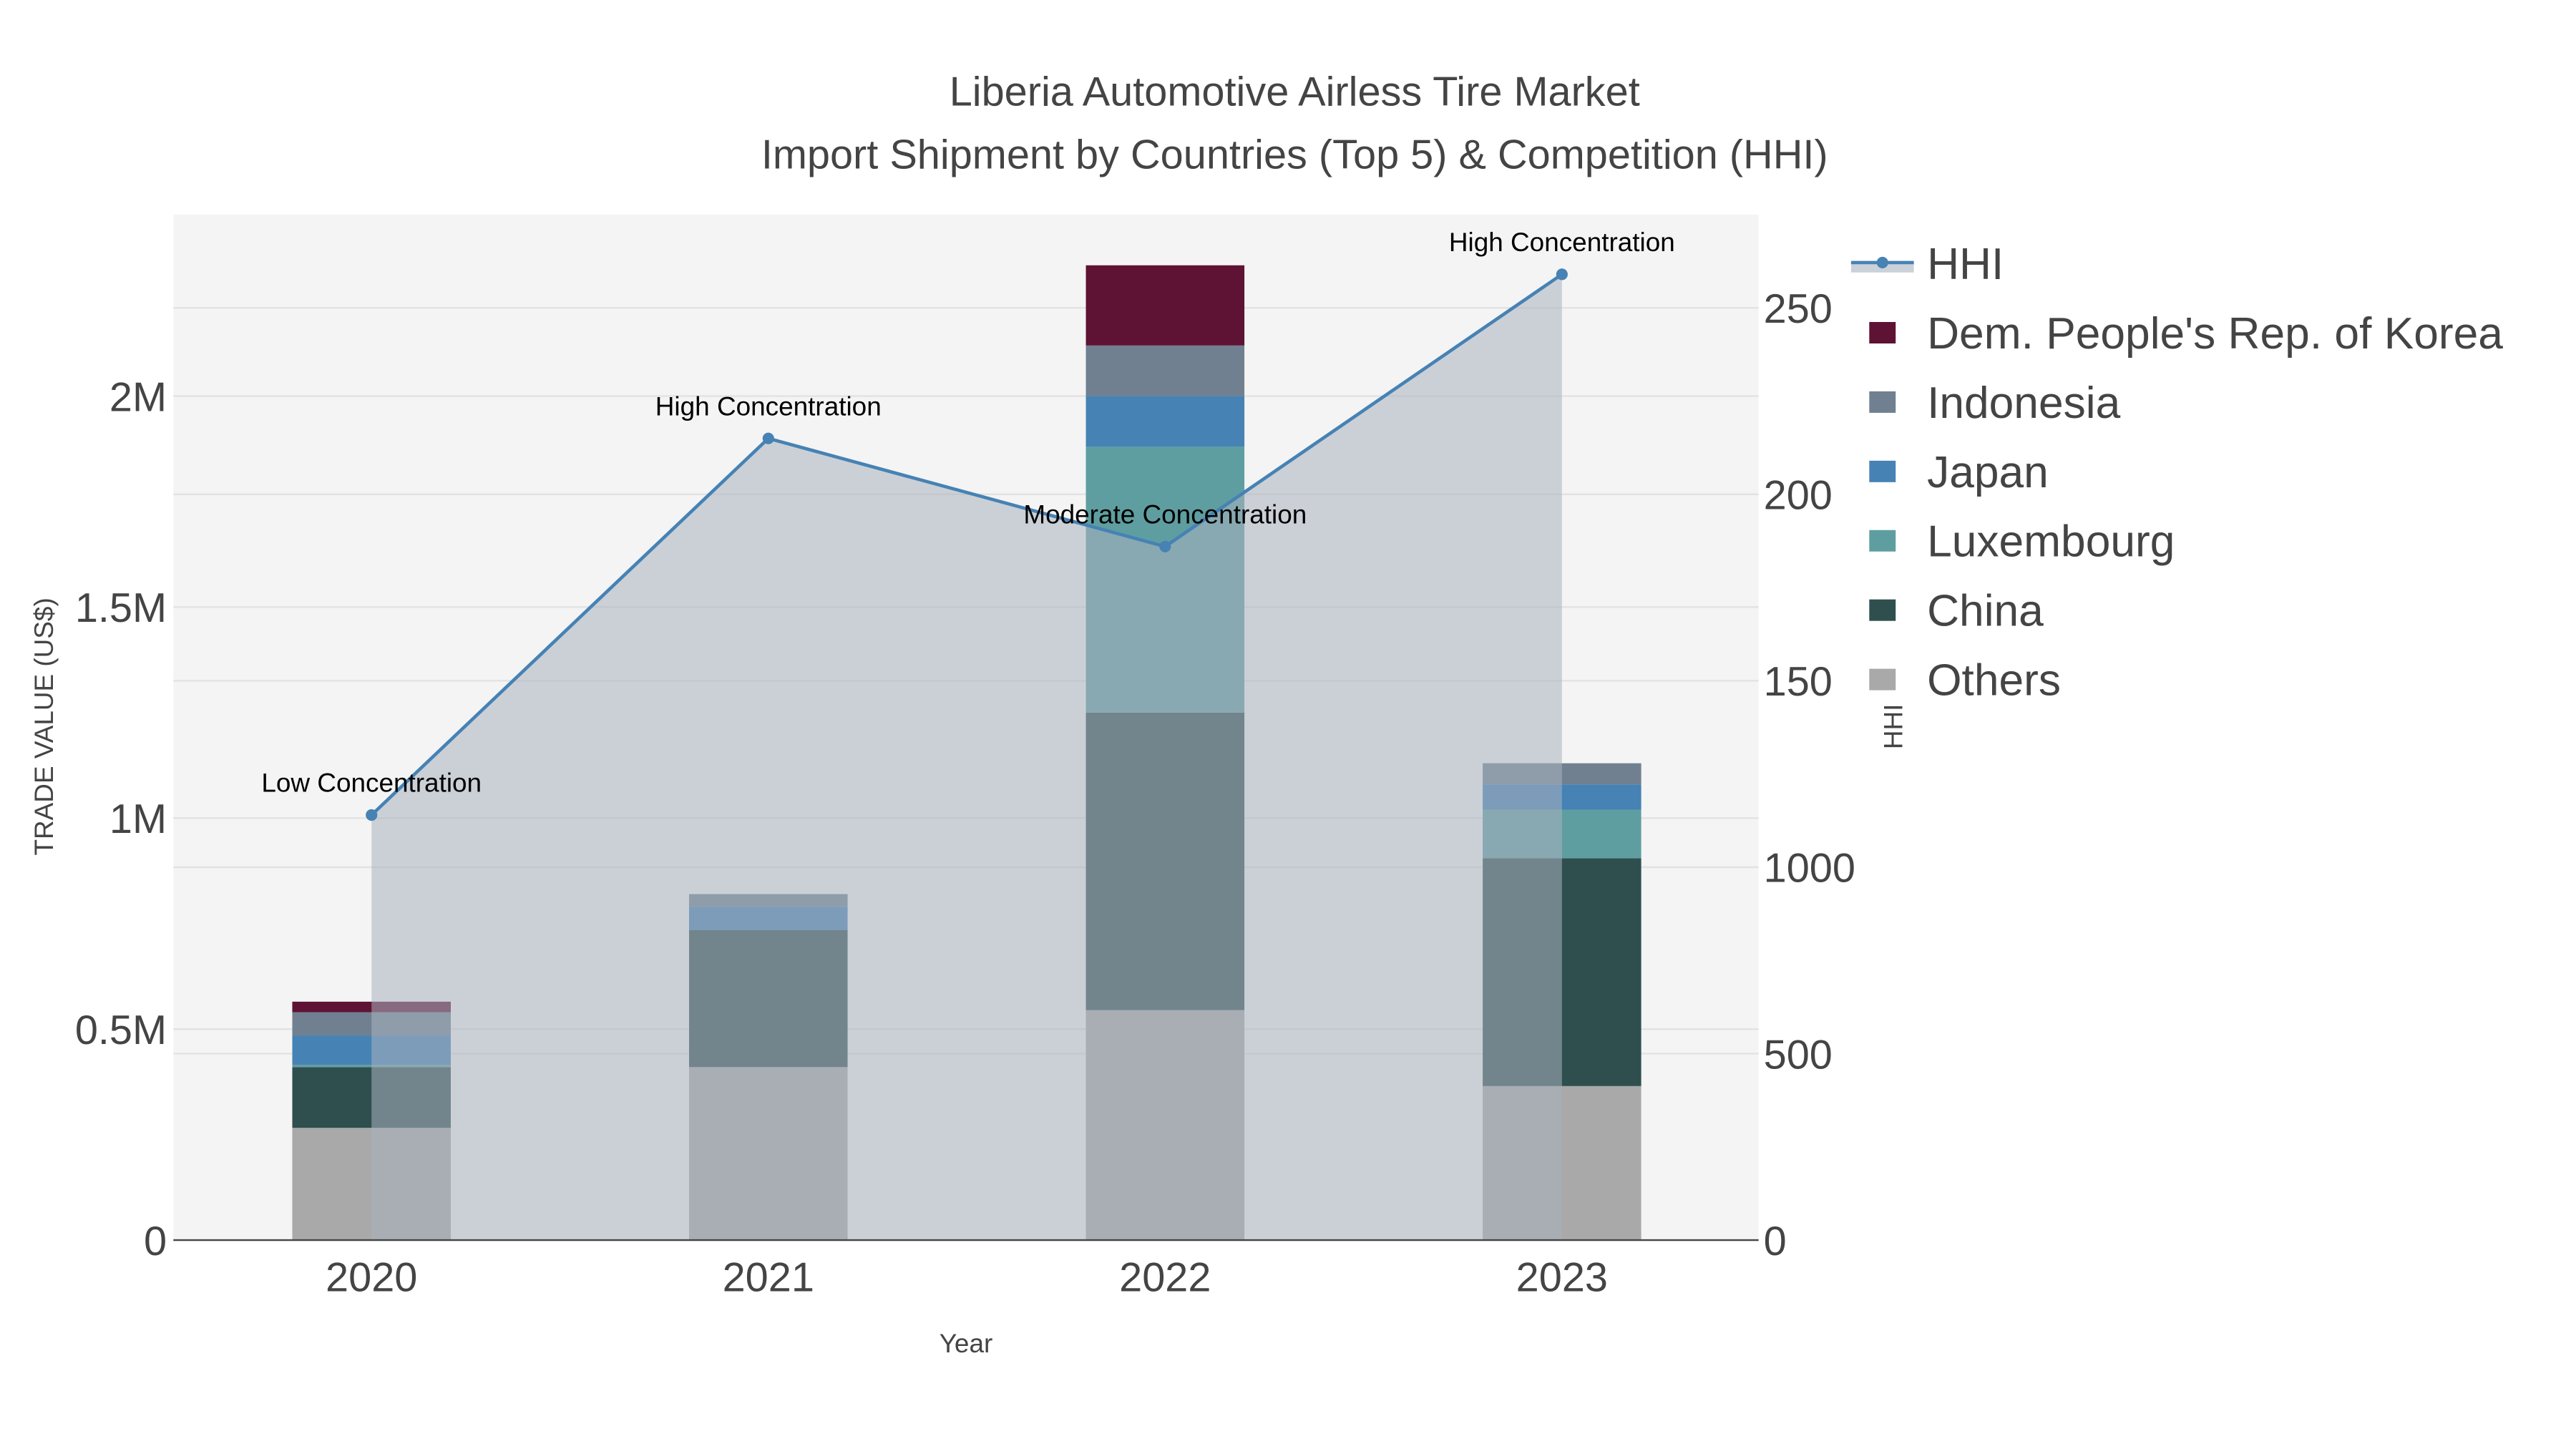 The height and width of the screenshot is (1449, 2576). What do you see at coordinates (121, 1030) in the screenshot?
I see `y-tick-label: 0.5M` at bounding box center [121, 1030].